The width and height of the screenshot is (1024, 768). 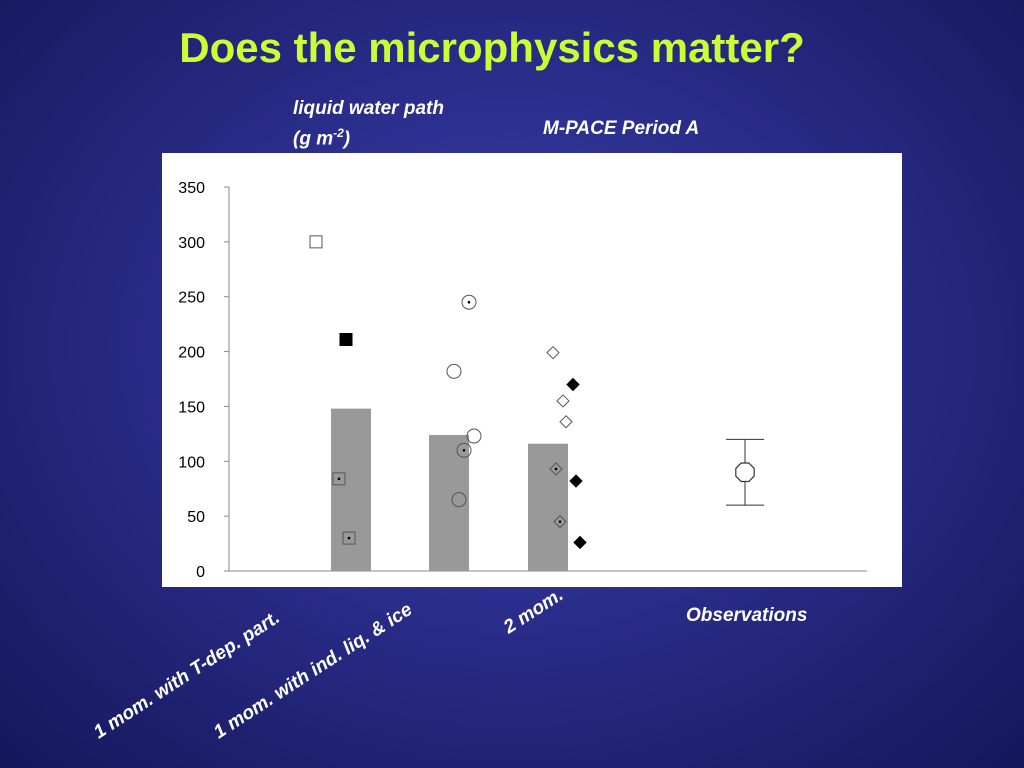 I want to click on marker-14-diamond-filled, so click(x=573, y=384).